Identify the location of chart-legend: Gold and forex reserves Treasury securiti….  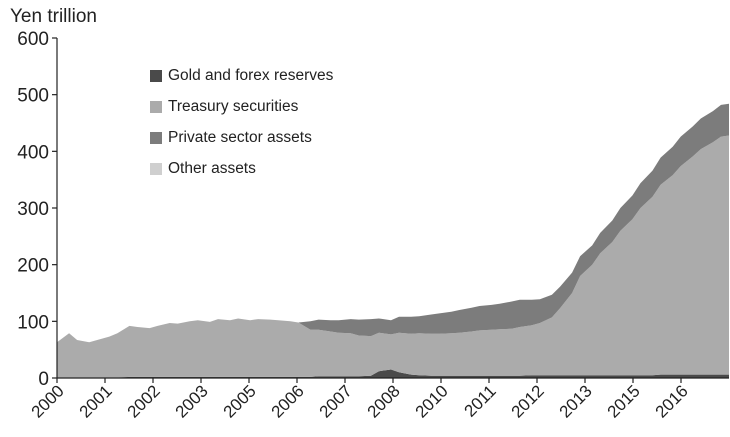
(241, 122).